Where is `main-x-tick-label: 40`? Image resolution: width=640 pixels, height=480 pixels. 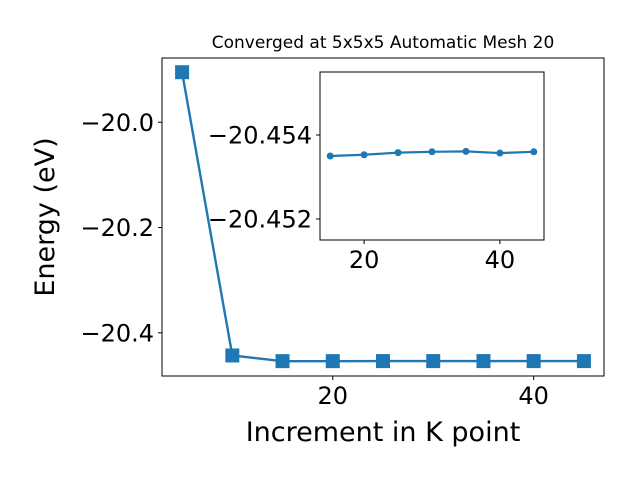 main-x-tick-label: 40 is located at coordinates (533, 396).